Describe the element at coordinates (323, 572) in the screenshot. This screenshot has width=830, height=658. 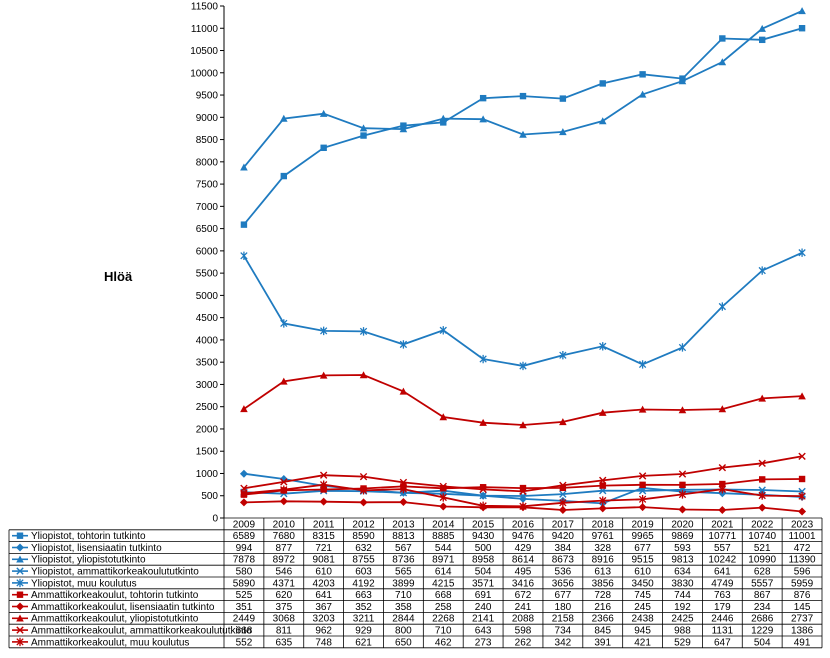
I see `data-label: 610` at that location.